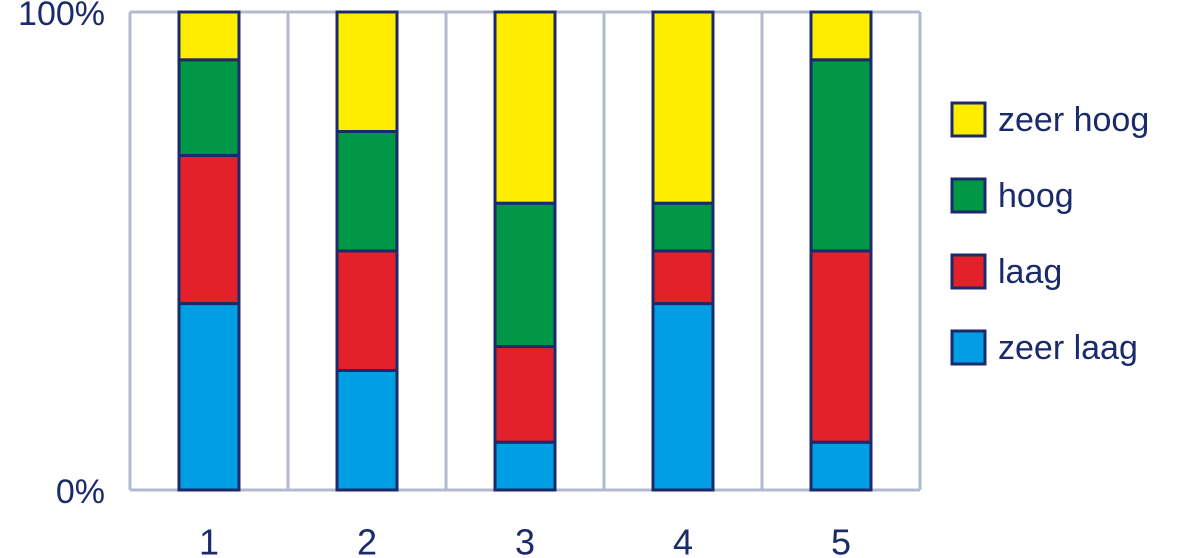 The image size is (1183, 558). I want to click on x-tick-label: 1, so click(209, 540).